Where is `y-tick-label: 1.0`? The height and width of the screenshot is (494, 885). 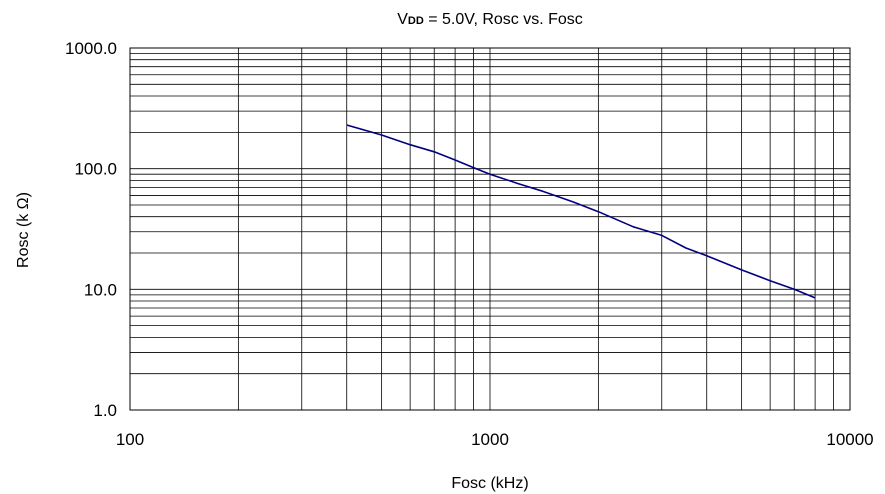
y-tick-label: 1.0 is located at coordinates (105, 410).